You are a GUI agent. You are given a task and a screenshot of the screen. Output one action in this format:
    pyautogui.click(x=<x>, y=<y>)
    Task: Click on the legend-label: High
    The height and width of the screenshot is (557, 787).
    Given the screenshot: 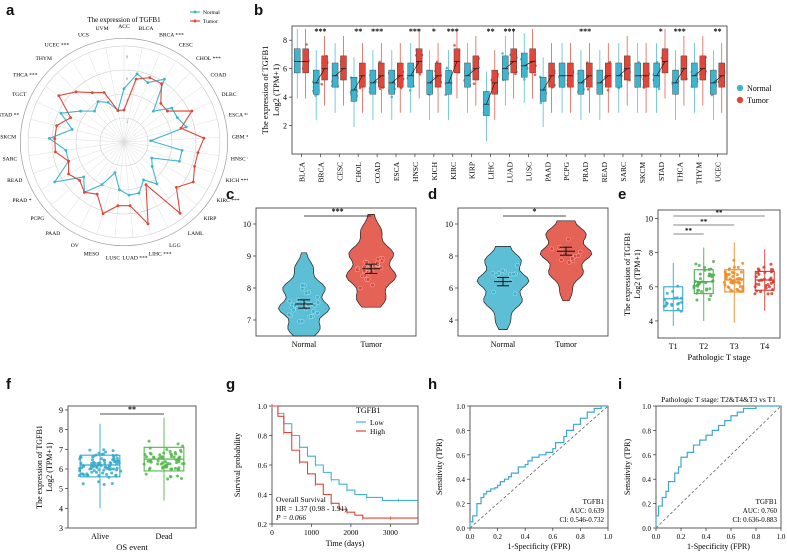 What is the action you would take?
    pyautogui.click(x=377, y=431)
    